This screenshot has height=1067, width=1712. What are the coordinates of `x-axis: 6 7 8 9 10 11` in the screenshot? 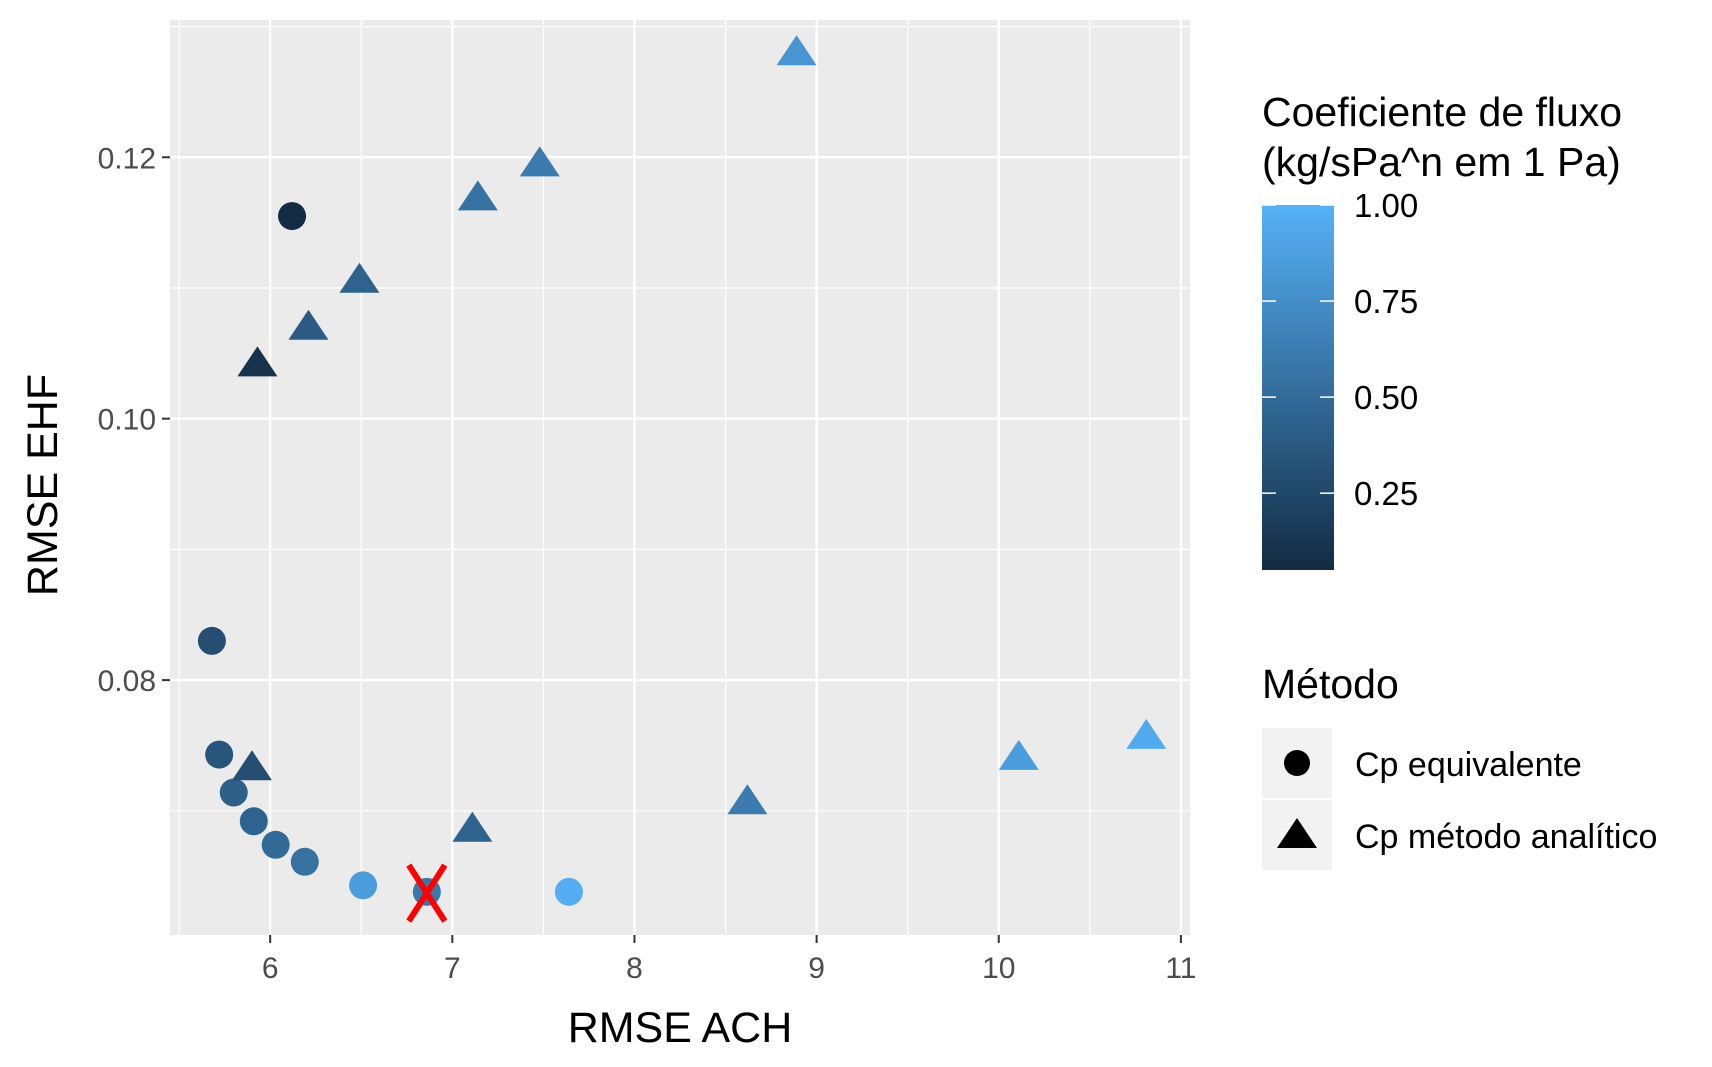 It's located at (729, 960).